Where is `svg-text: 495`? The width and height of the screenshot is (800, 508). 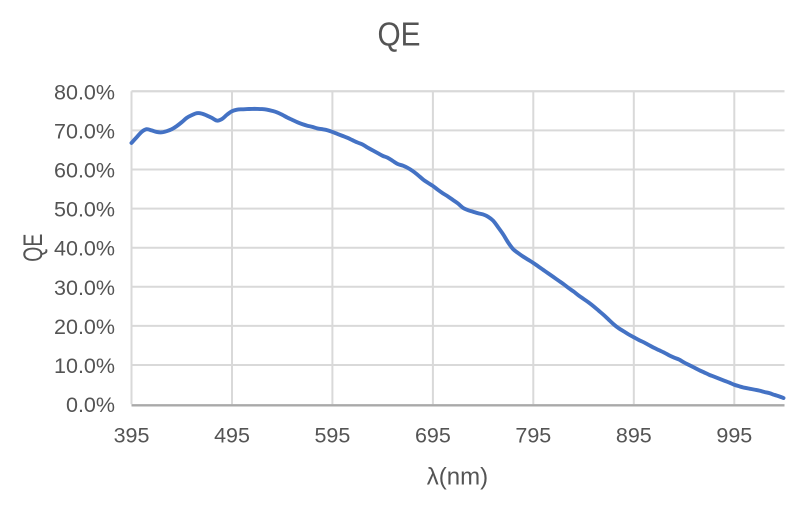
svg-text: 495 is located at coordinates (232, 436).